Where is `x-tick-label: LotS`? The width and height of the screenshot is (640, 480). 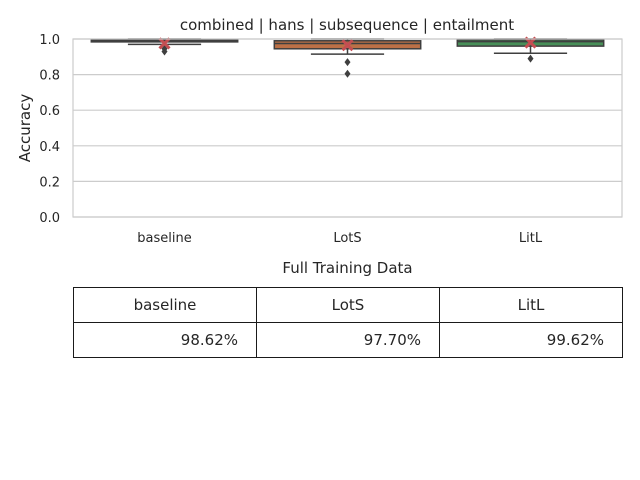
x-tick-label: LotS is located at coordinates (347, 238).